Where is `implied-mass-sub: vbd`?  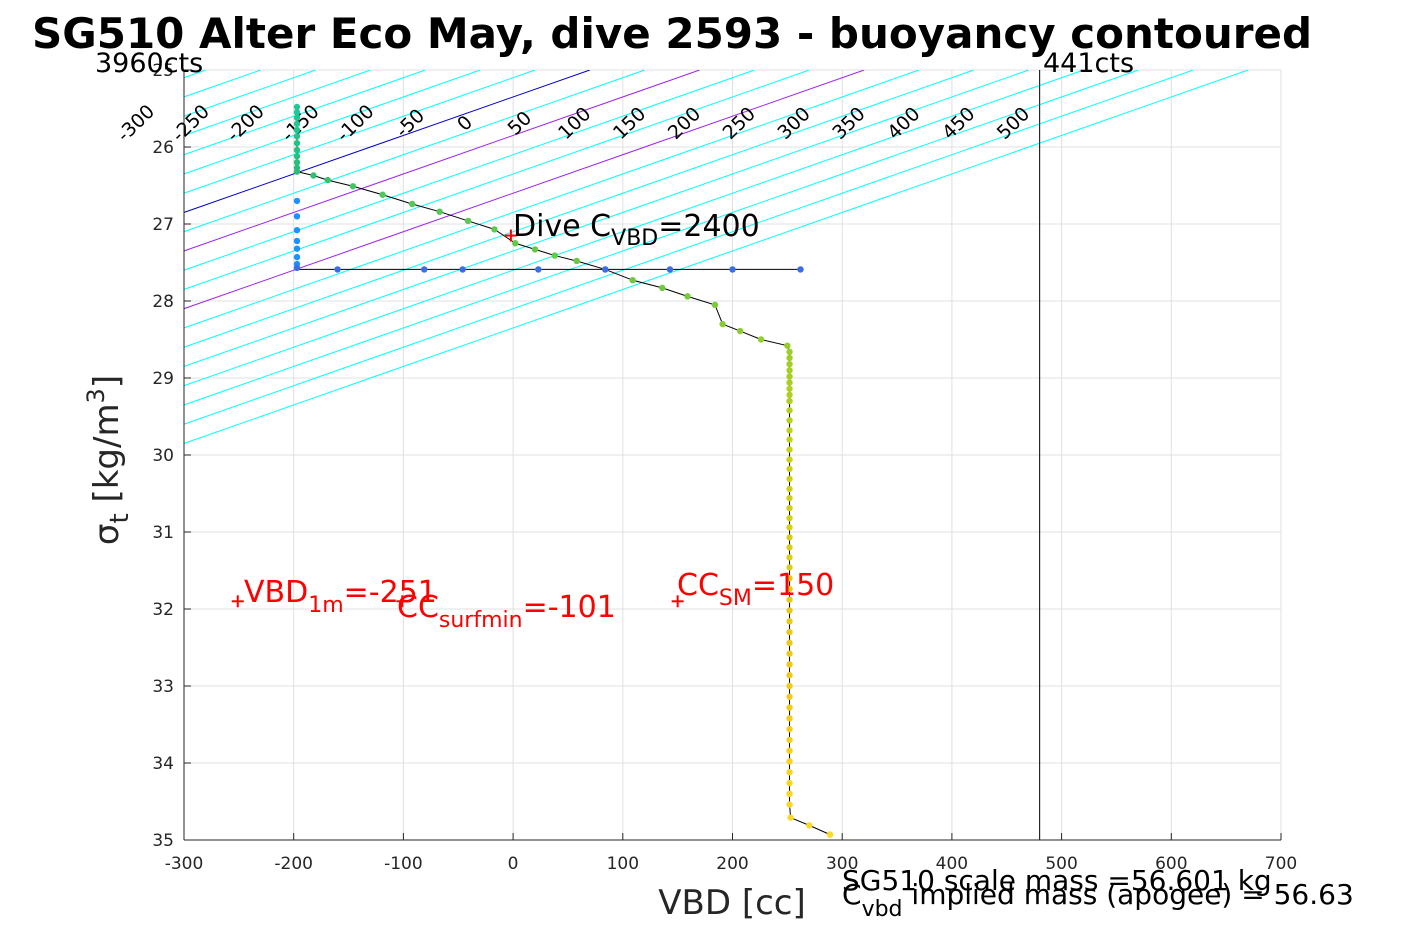 implied-mass-sub: vbd is located at coordinates (882, 909).